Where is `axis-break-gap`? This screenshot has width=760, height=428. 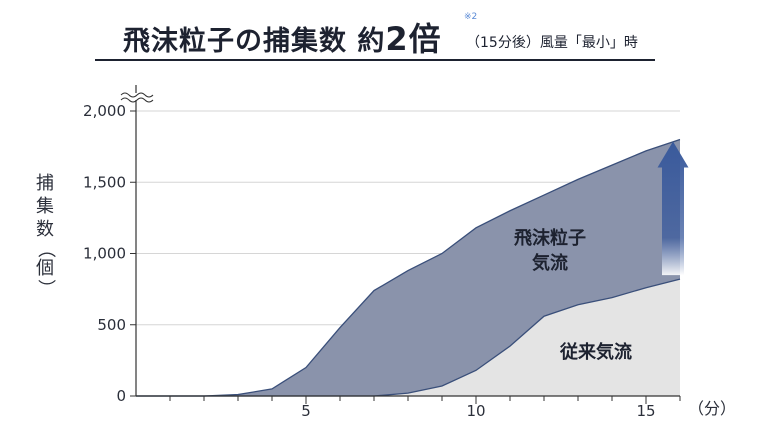 axis-break-gap is located at coordinates (136, 96).